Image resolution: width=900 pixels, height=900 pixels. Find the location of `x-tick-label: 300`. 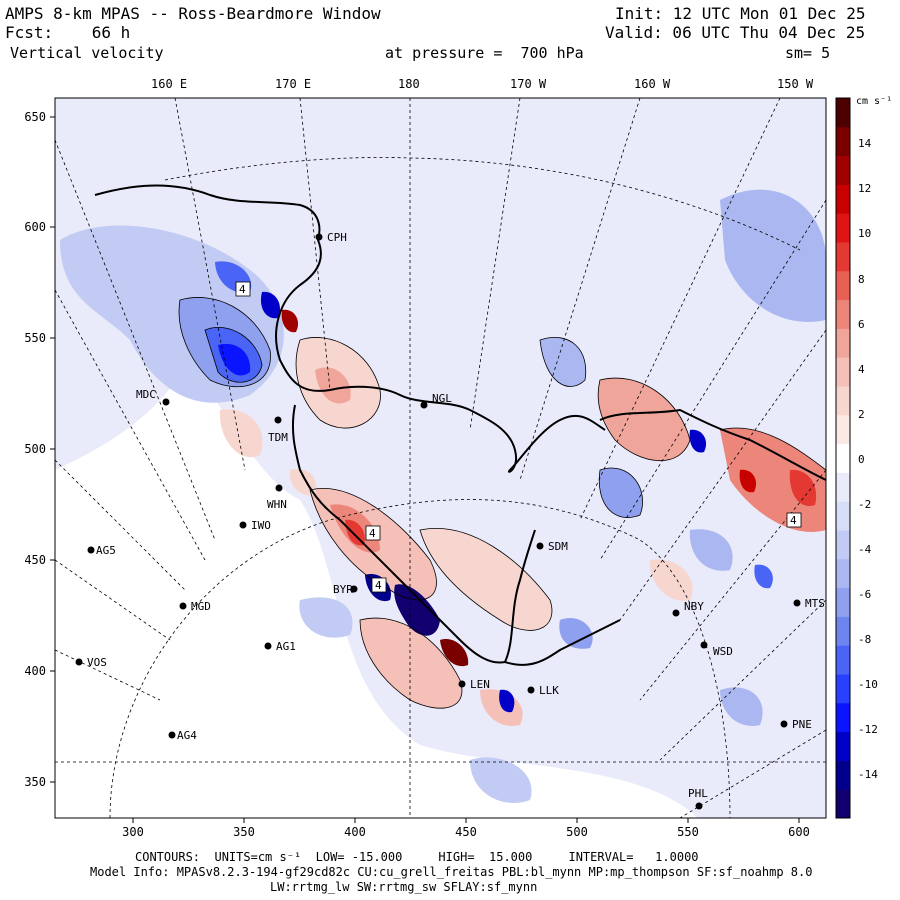

x-tick-label: 300 is located at coordinates (133, 832).